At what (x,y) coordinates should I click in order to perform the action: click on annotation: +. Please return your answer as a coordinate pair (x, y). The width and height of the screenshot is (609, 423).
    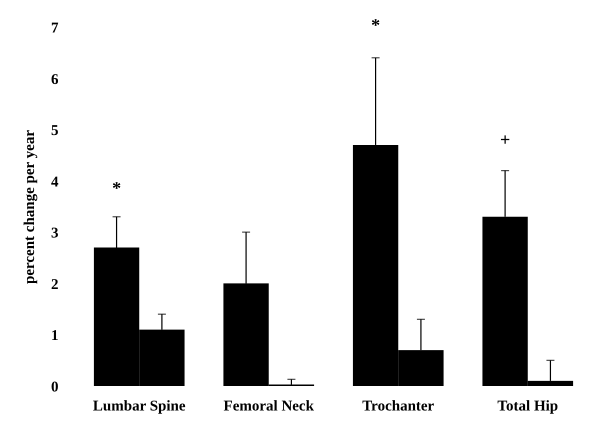
    Looking at the image, I should click on (505, 140).